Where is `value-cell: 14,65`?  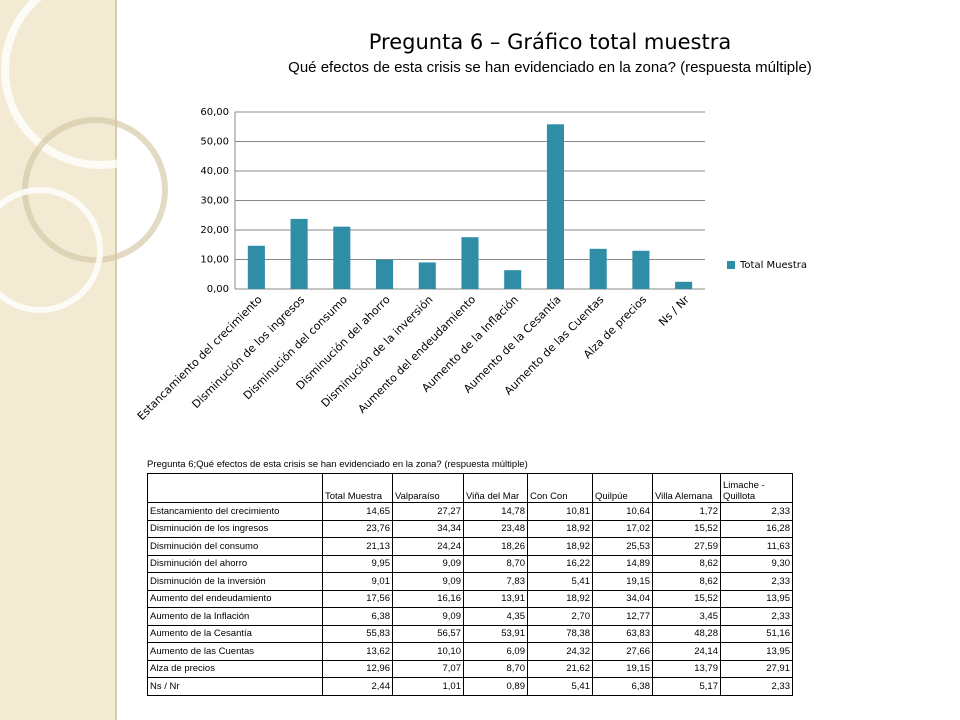 value-cell: 14,65 is located at coordinates (357, 511).